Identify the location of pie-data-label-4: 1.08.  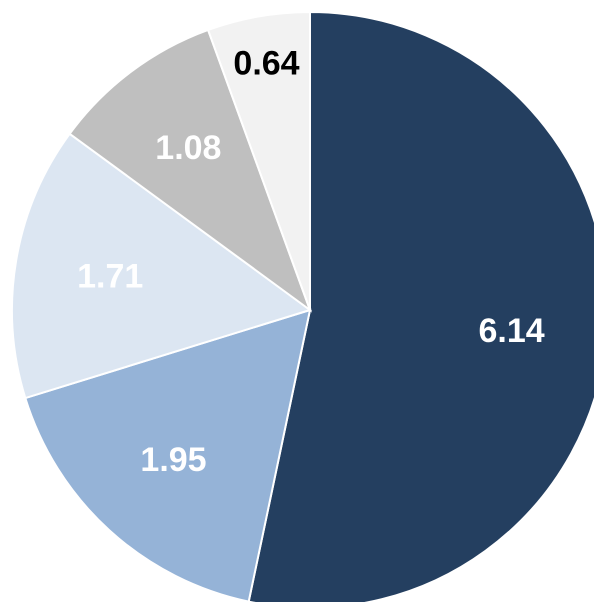
(188, 148).